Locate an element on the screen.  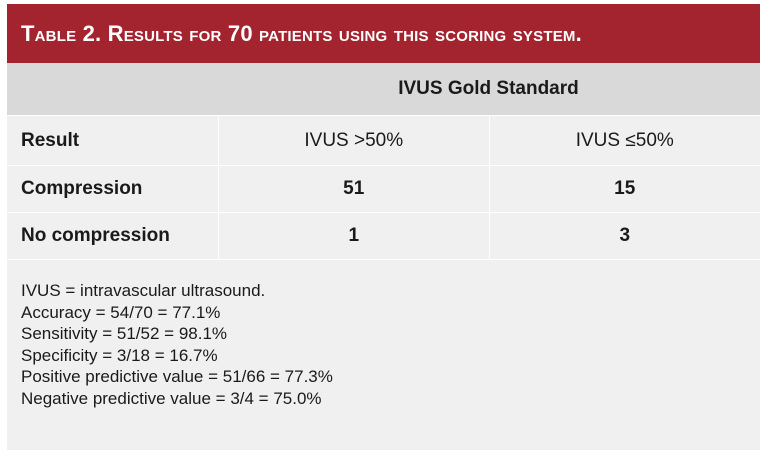
column-header-result: Result is located at coordinates (113, 141).